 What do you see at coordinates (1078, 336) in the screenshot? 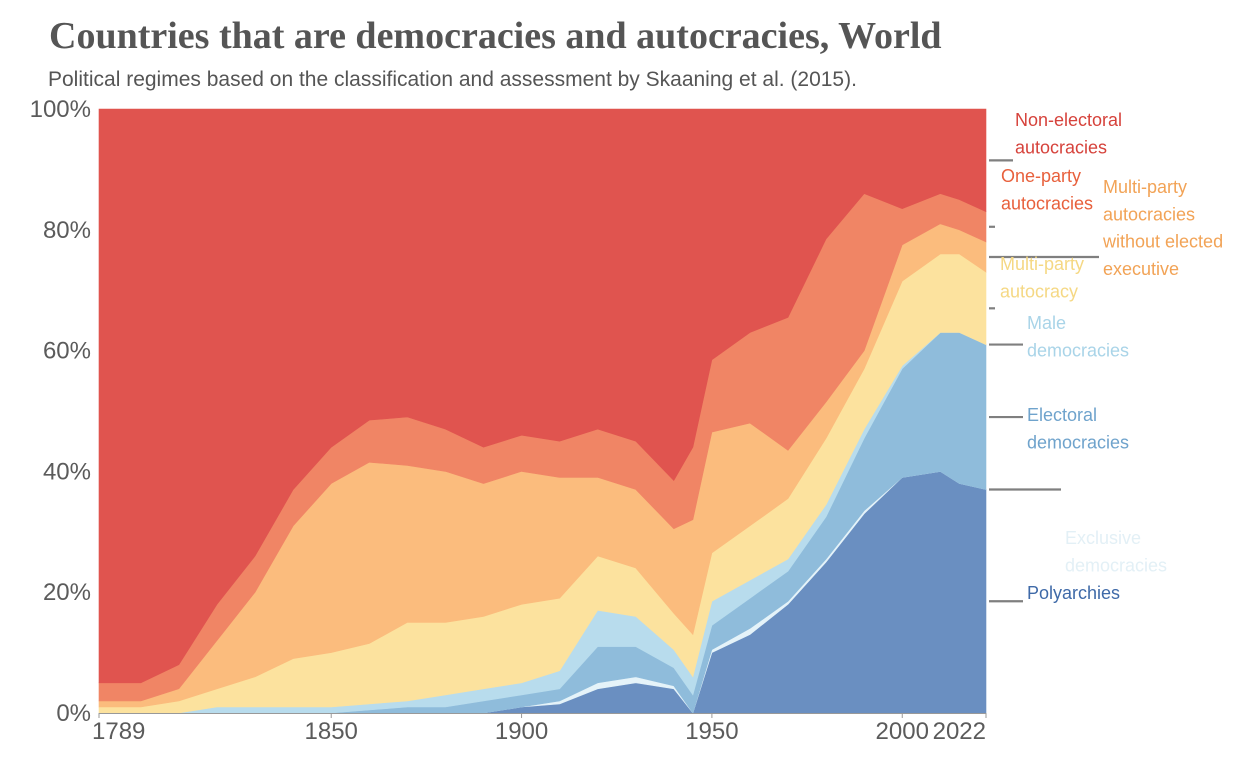
I see `legend-label-male-democracies: Male democracies` at bounding box center [1078, 336].